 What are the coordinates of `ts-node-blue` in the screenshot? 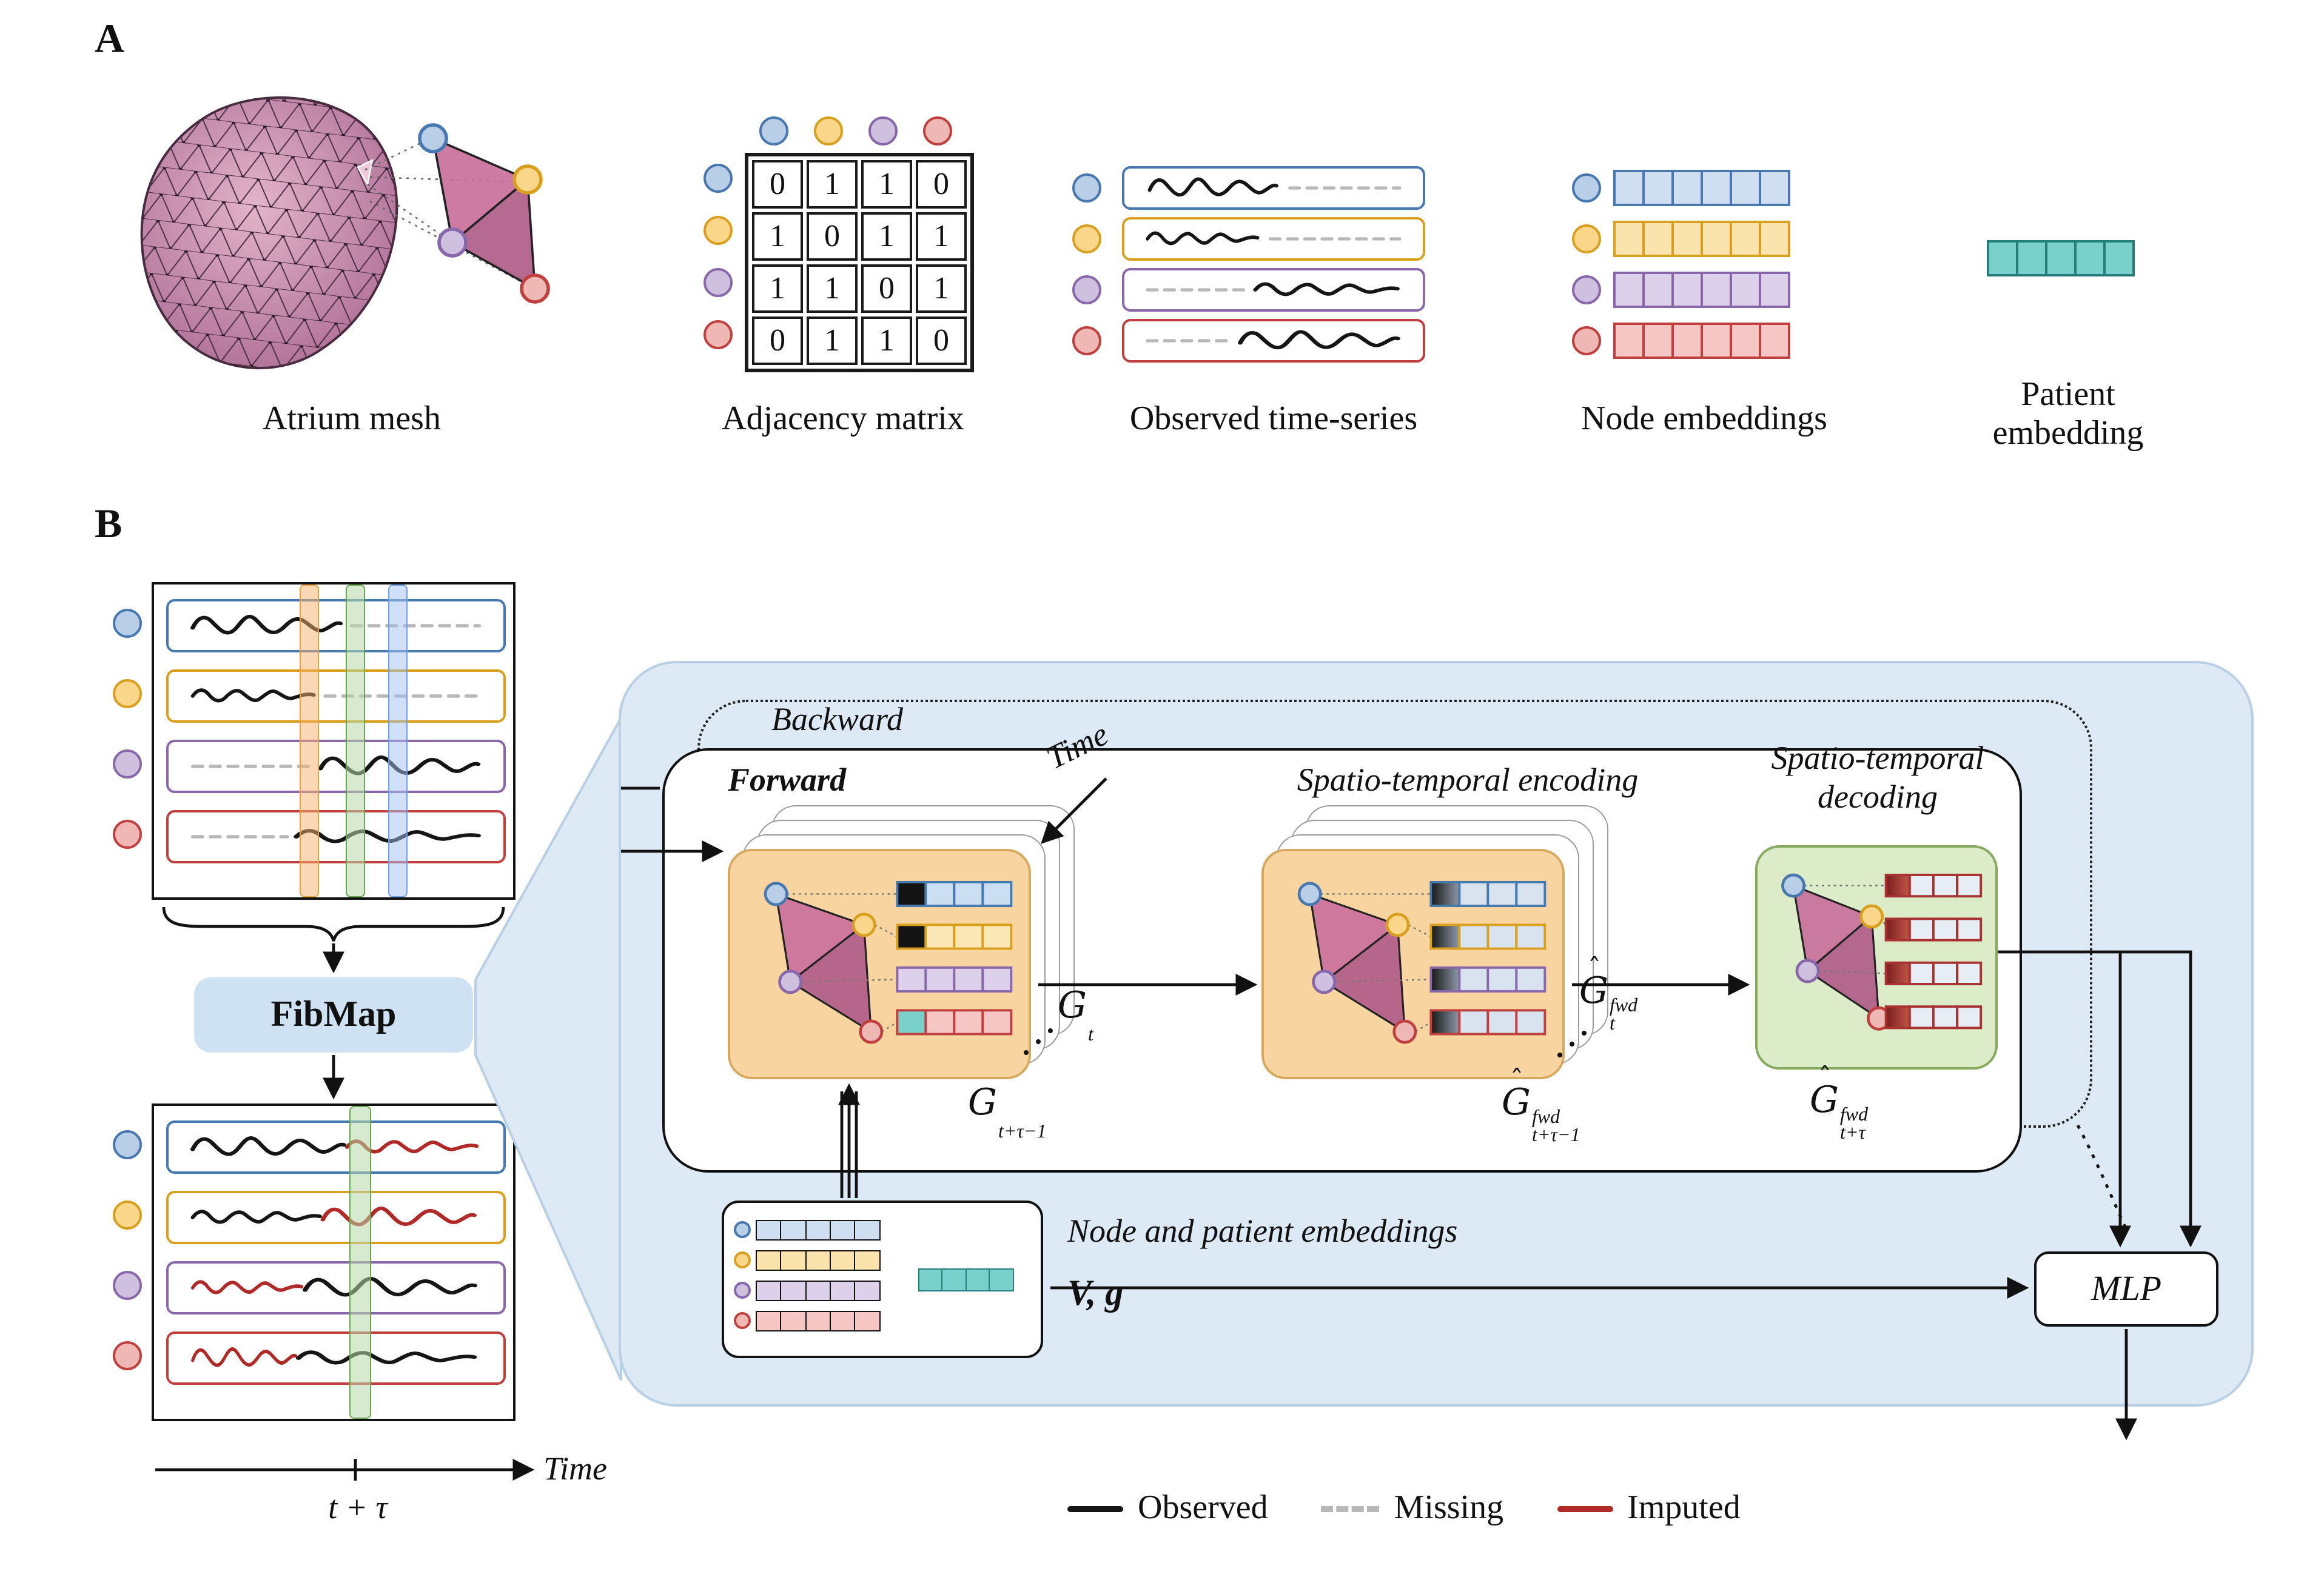 It's located at (1086, 188).